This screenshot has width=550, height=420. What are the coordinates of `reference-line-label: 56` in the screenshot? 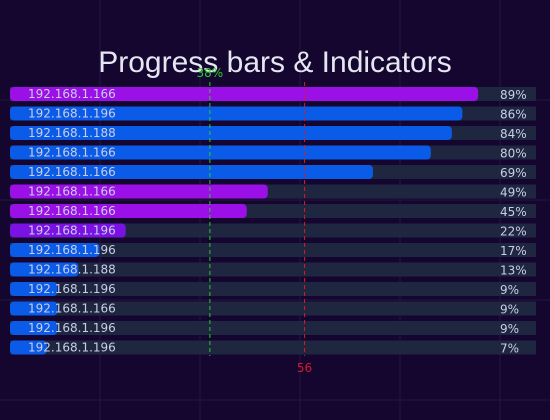 It's located at (304, 368).